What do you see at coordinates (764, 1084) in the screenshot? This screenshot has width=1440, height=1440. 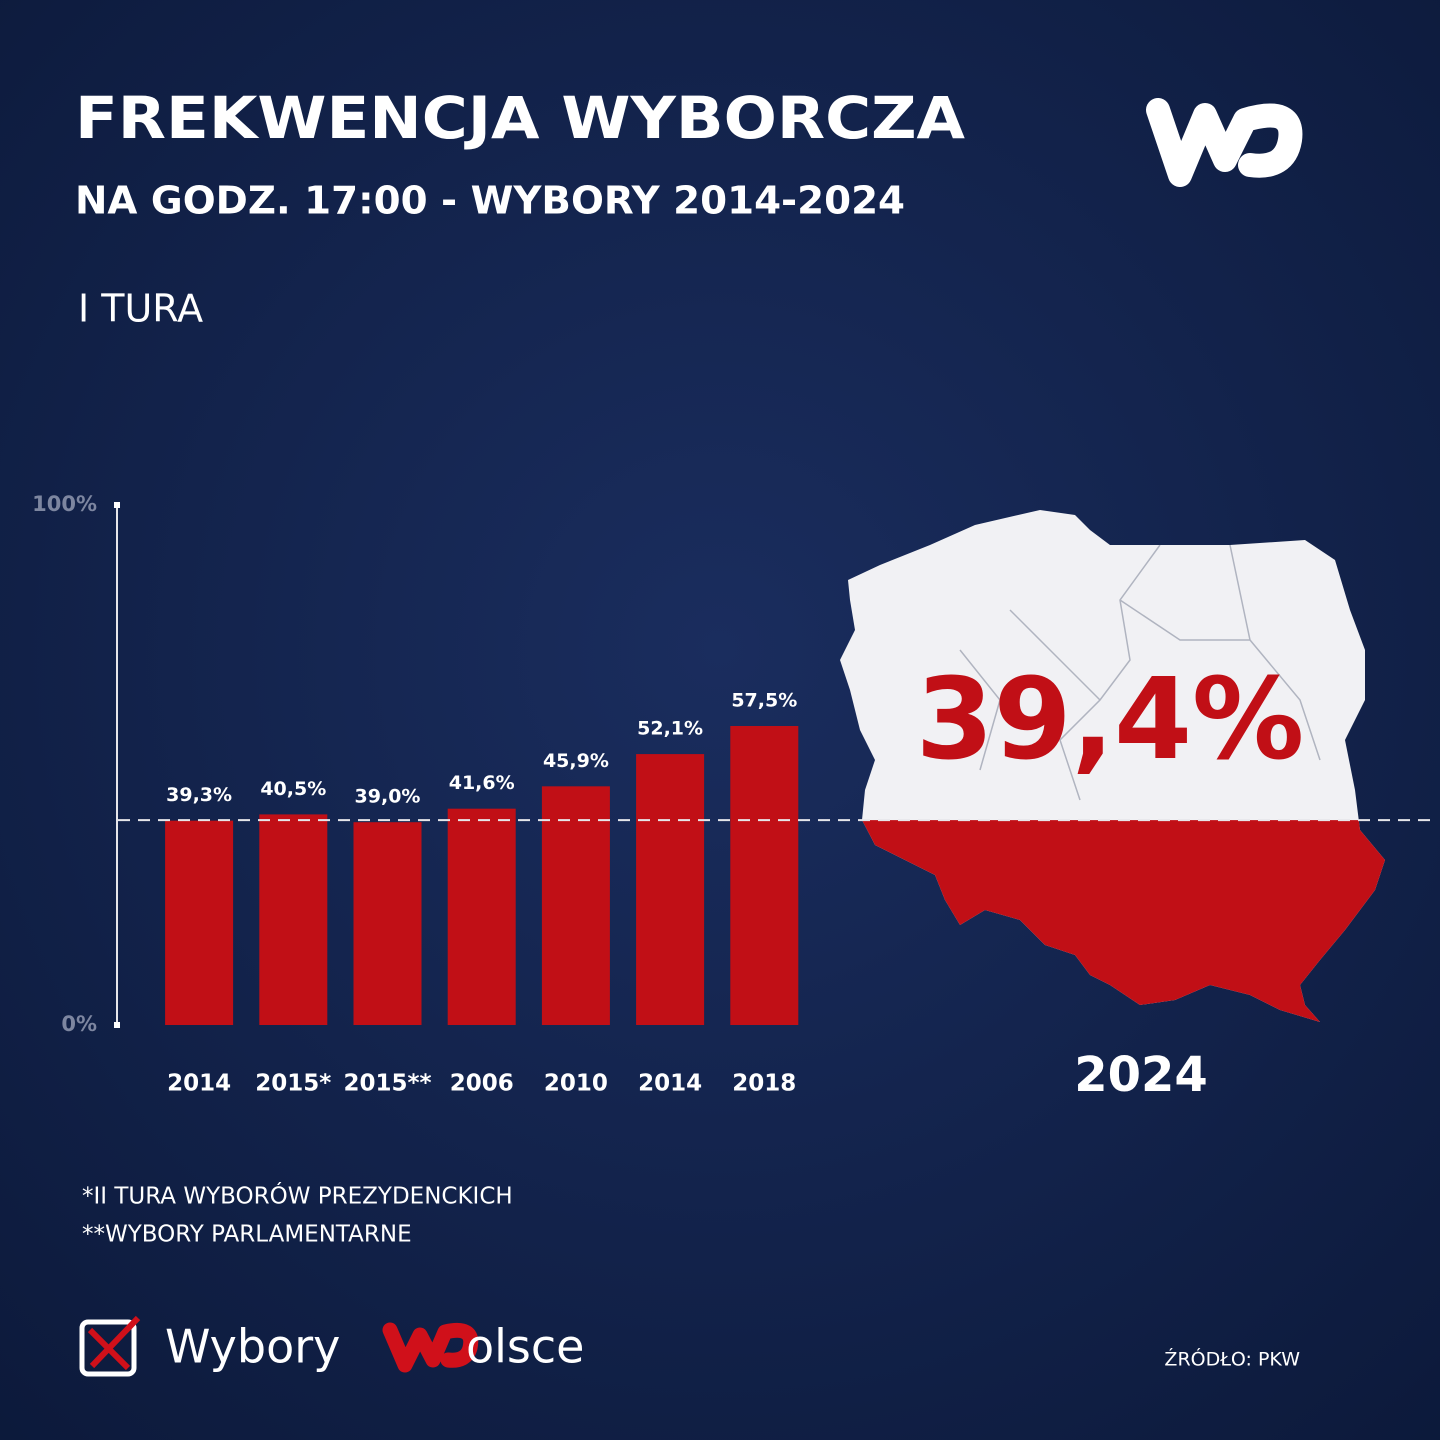 I see `x-tick-label: 2018` at bounding box center [764, 1084].